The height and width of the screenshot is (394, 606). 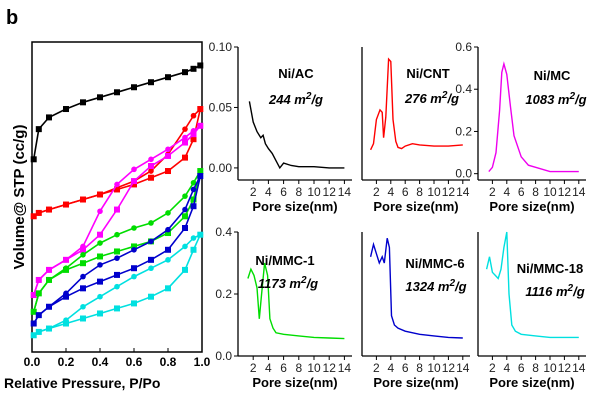 What do you see at coordinates (550, 368) in the screenshot?
I see `psd-mmc18-xtick-label: 10` at bounding box center [550, 368].